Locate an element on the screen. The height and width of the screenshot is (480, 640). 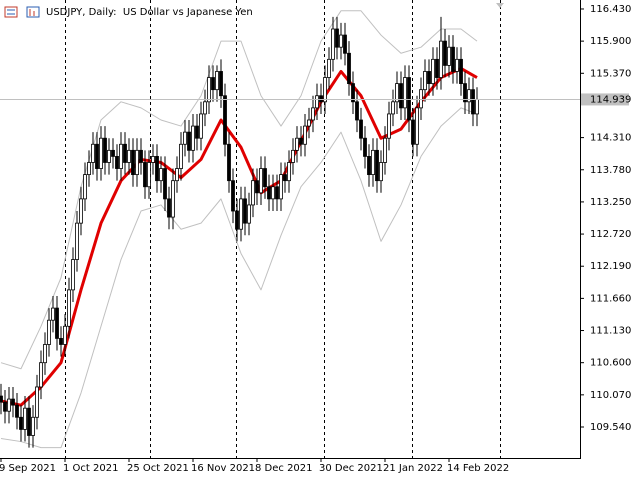
x-tick-label: 16 Nov 2021 is located at coordinates (223, 468).